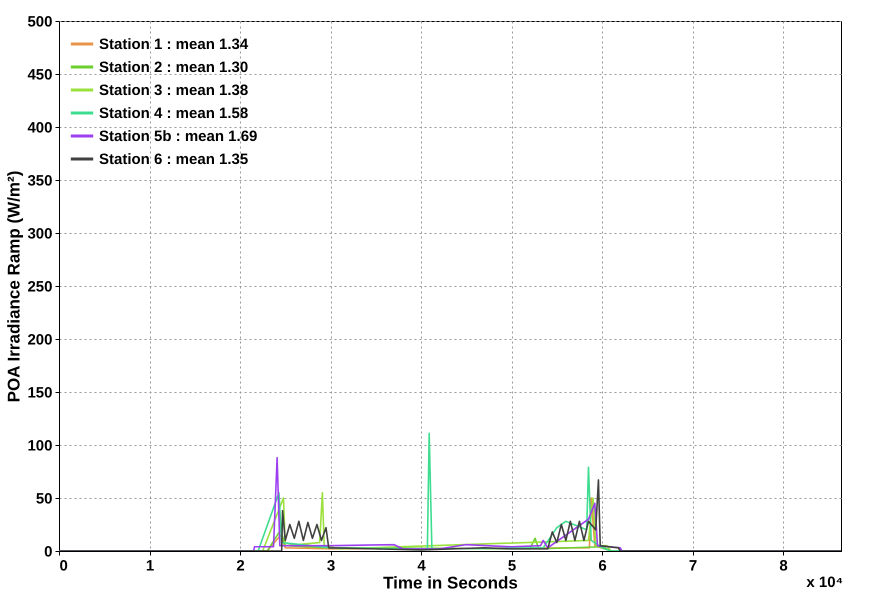 This screenshot has height=605, width=874. I want to click on y-tick-label: 0, so click(48, 552).